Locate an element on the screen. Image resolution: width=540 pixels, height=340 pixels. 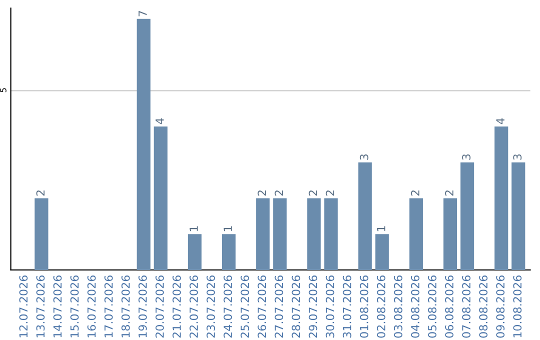
x-tick-label: 02.08.2026 is located at coordinates (381, 307).